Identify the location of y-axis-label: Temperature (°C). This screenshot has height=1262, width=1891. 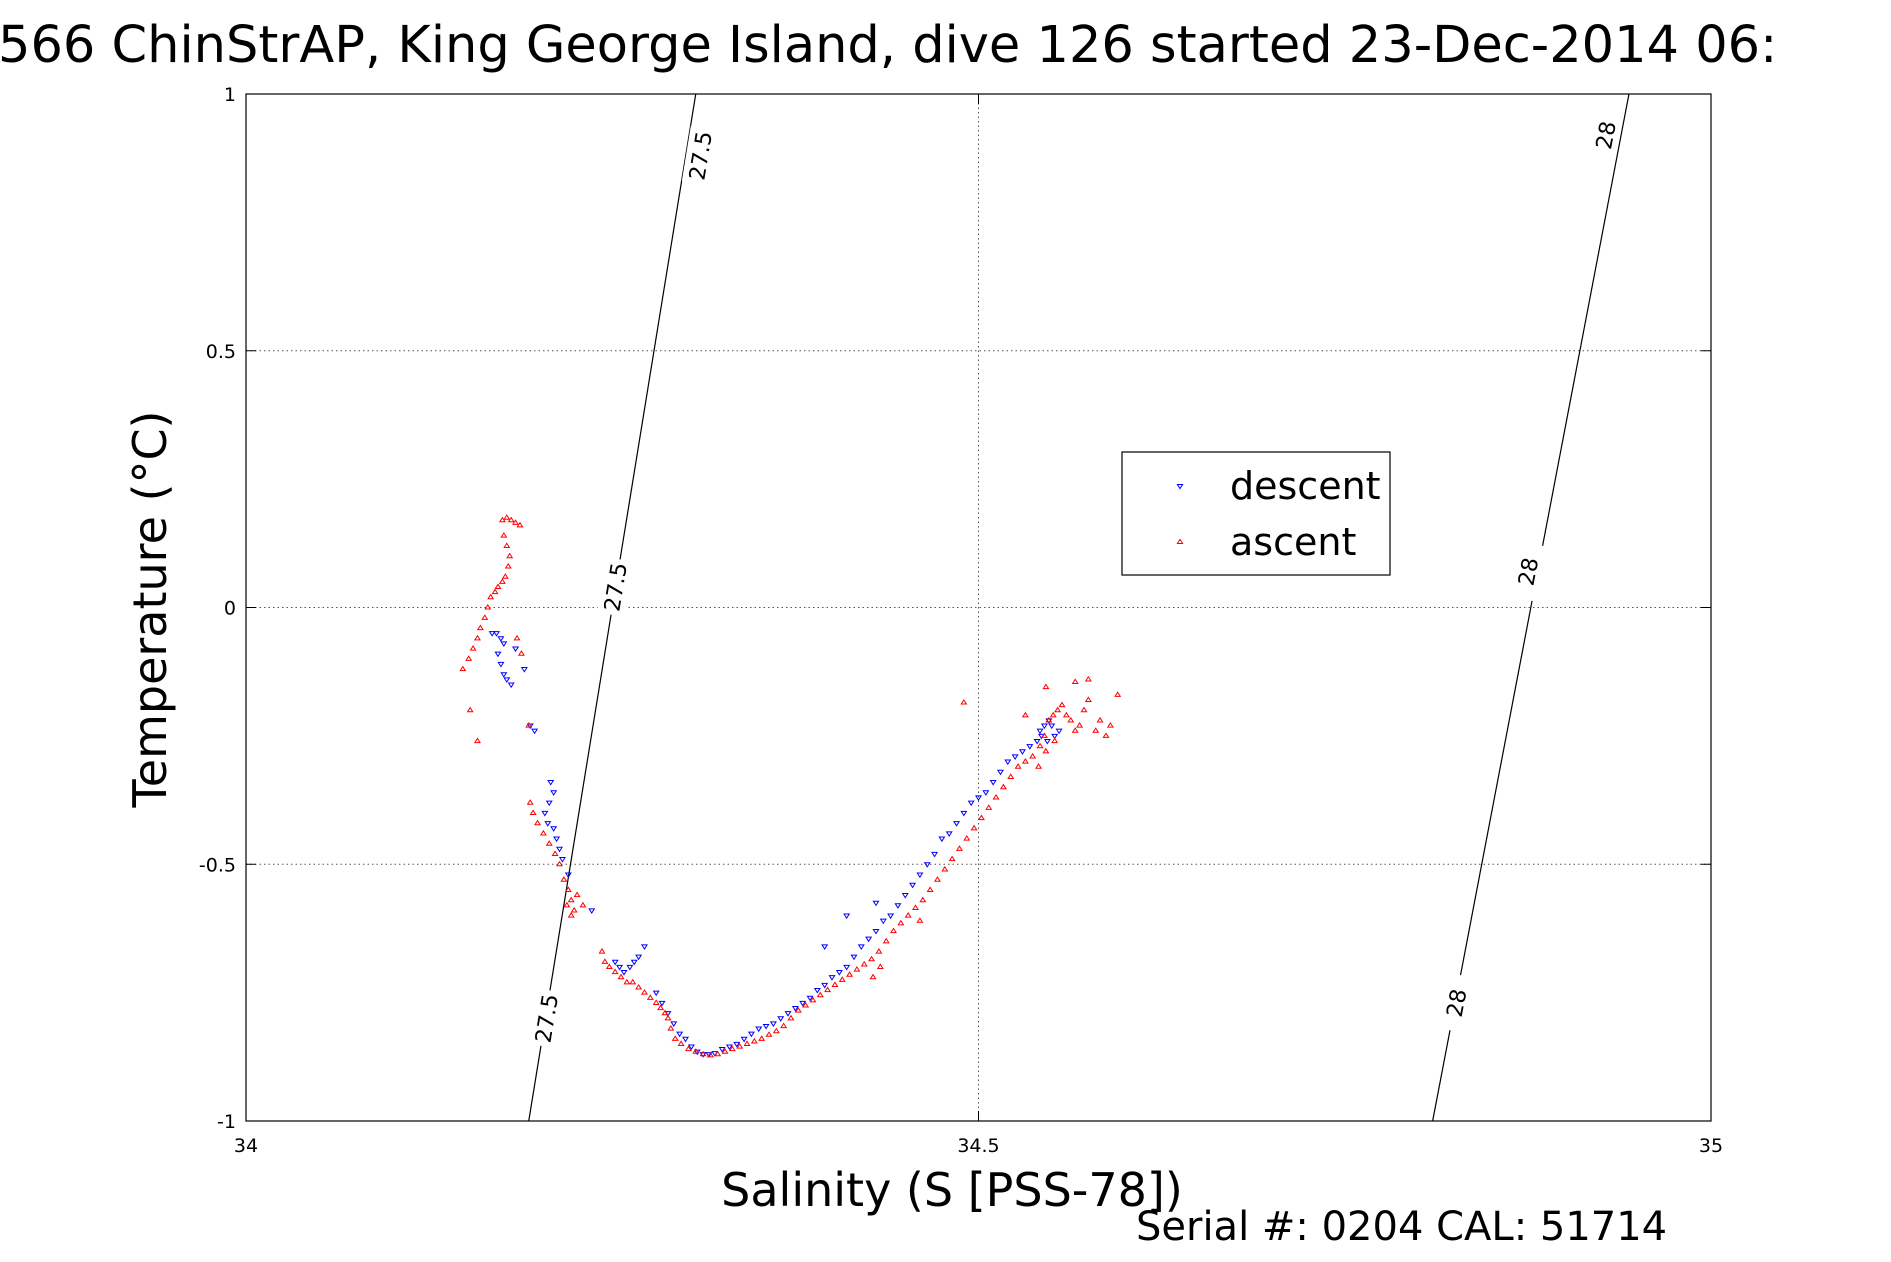
(150, 609).